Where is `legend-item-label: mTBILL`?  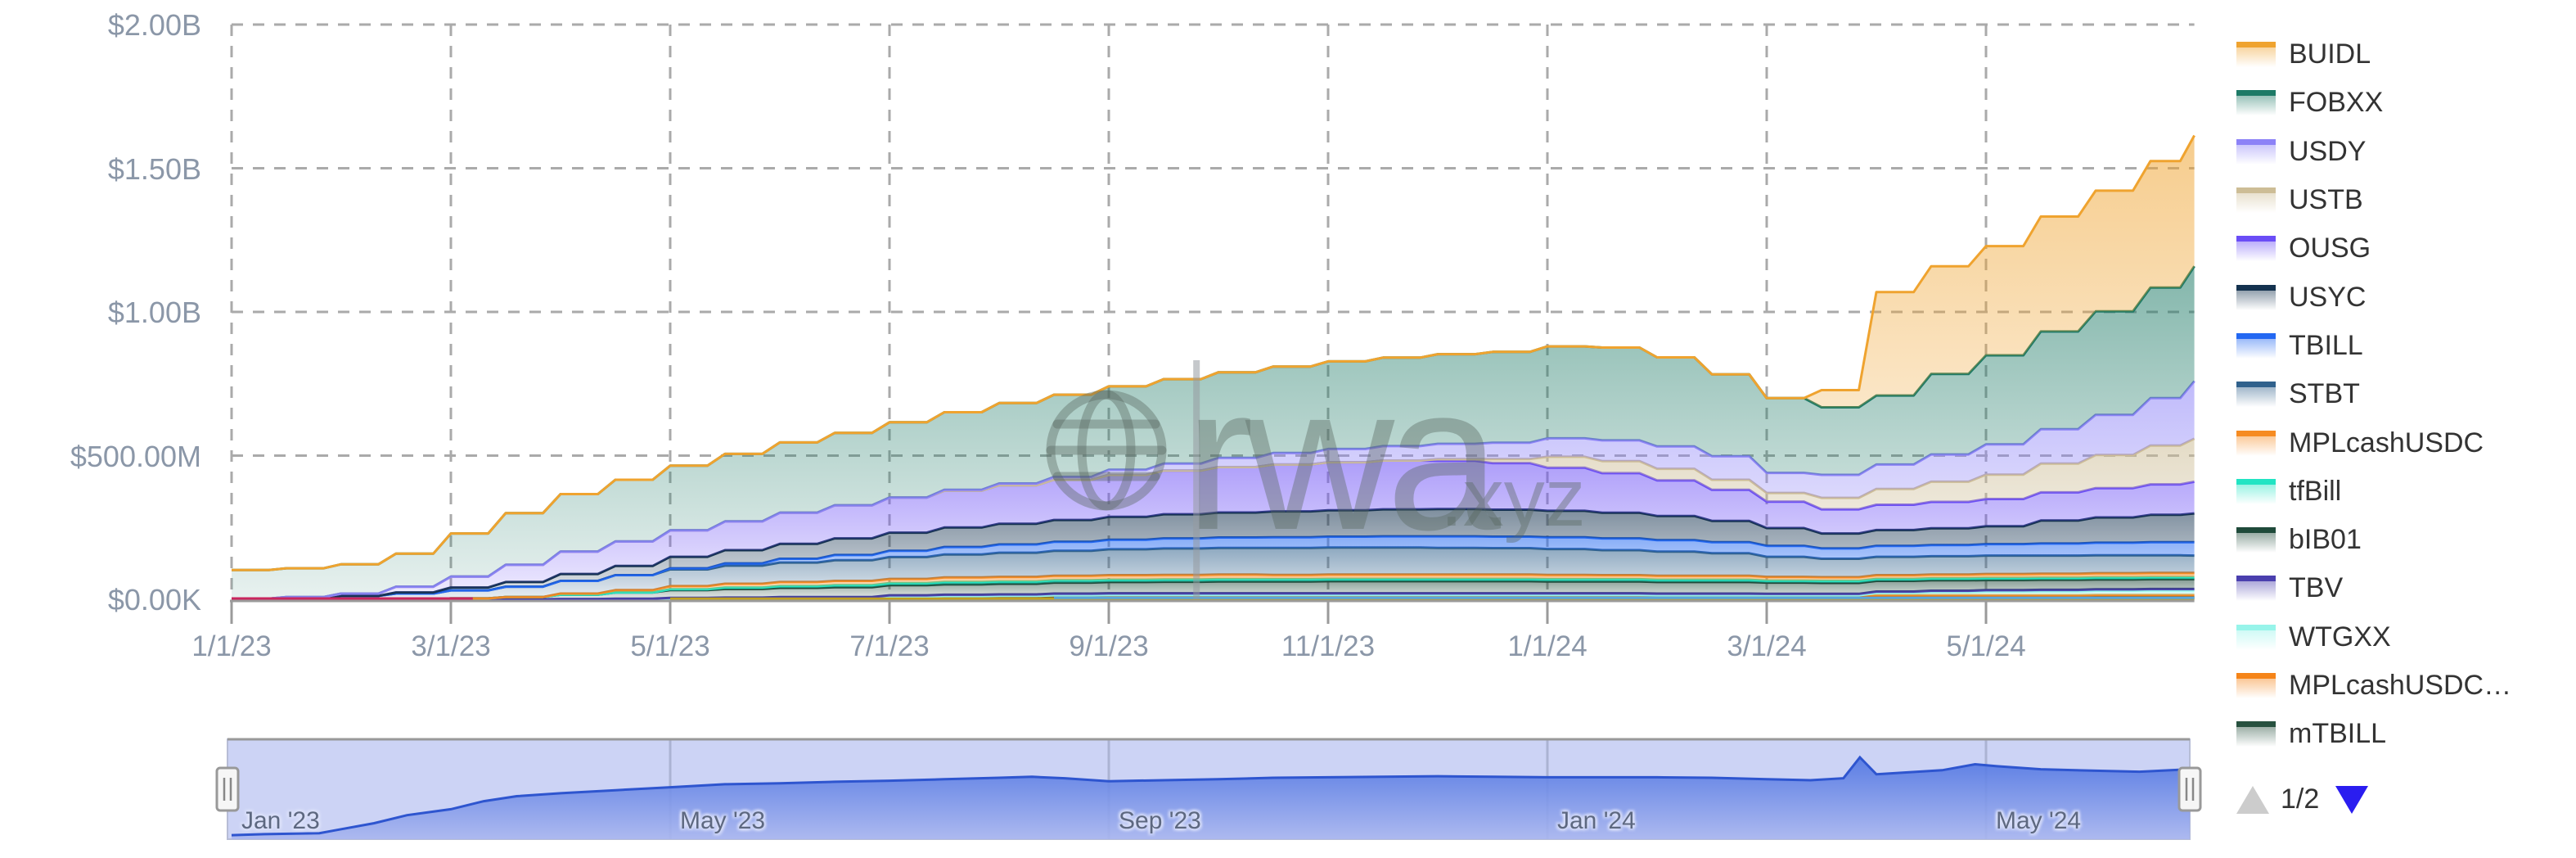 legend-item-label: mTBILL is located at coordinates (2338, 734).